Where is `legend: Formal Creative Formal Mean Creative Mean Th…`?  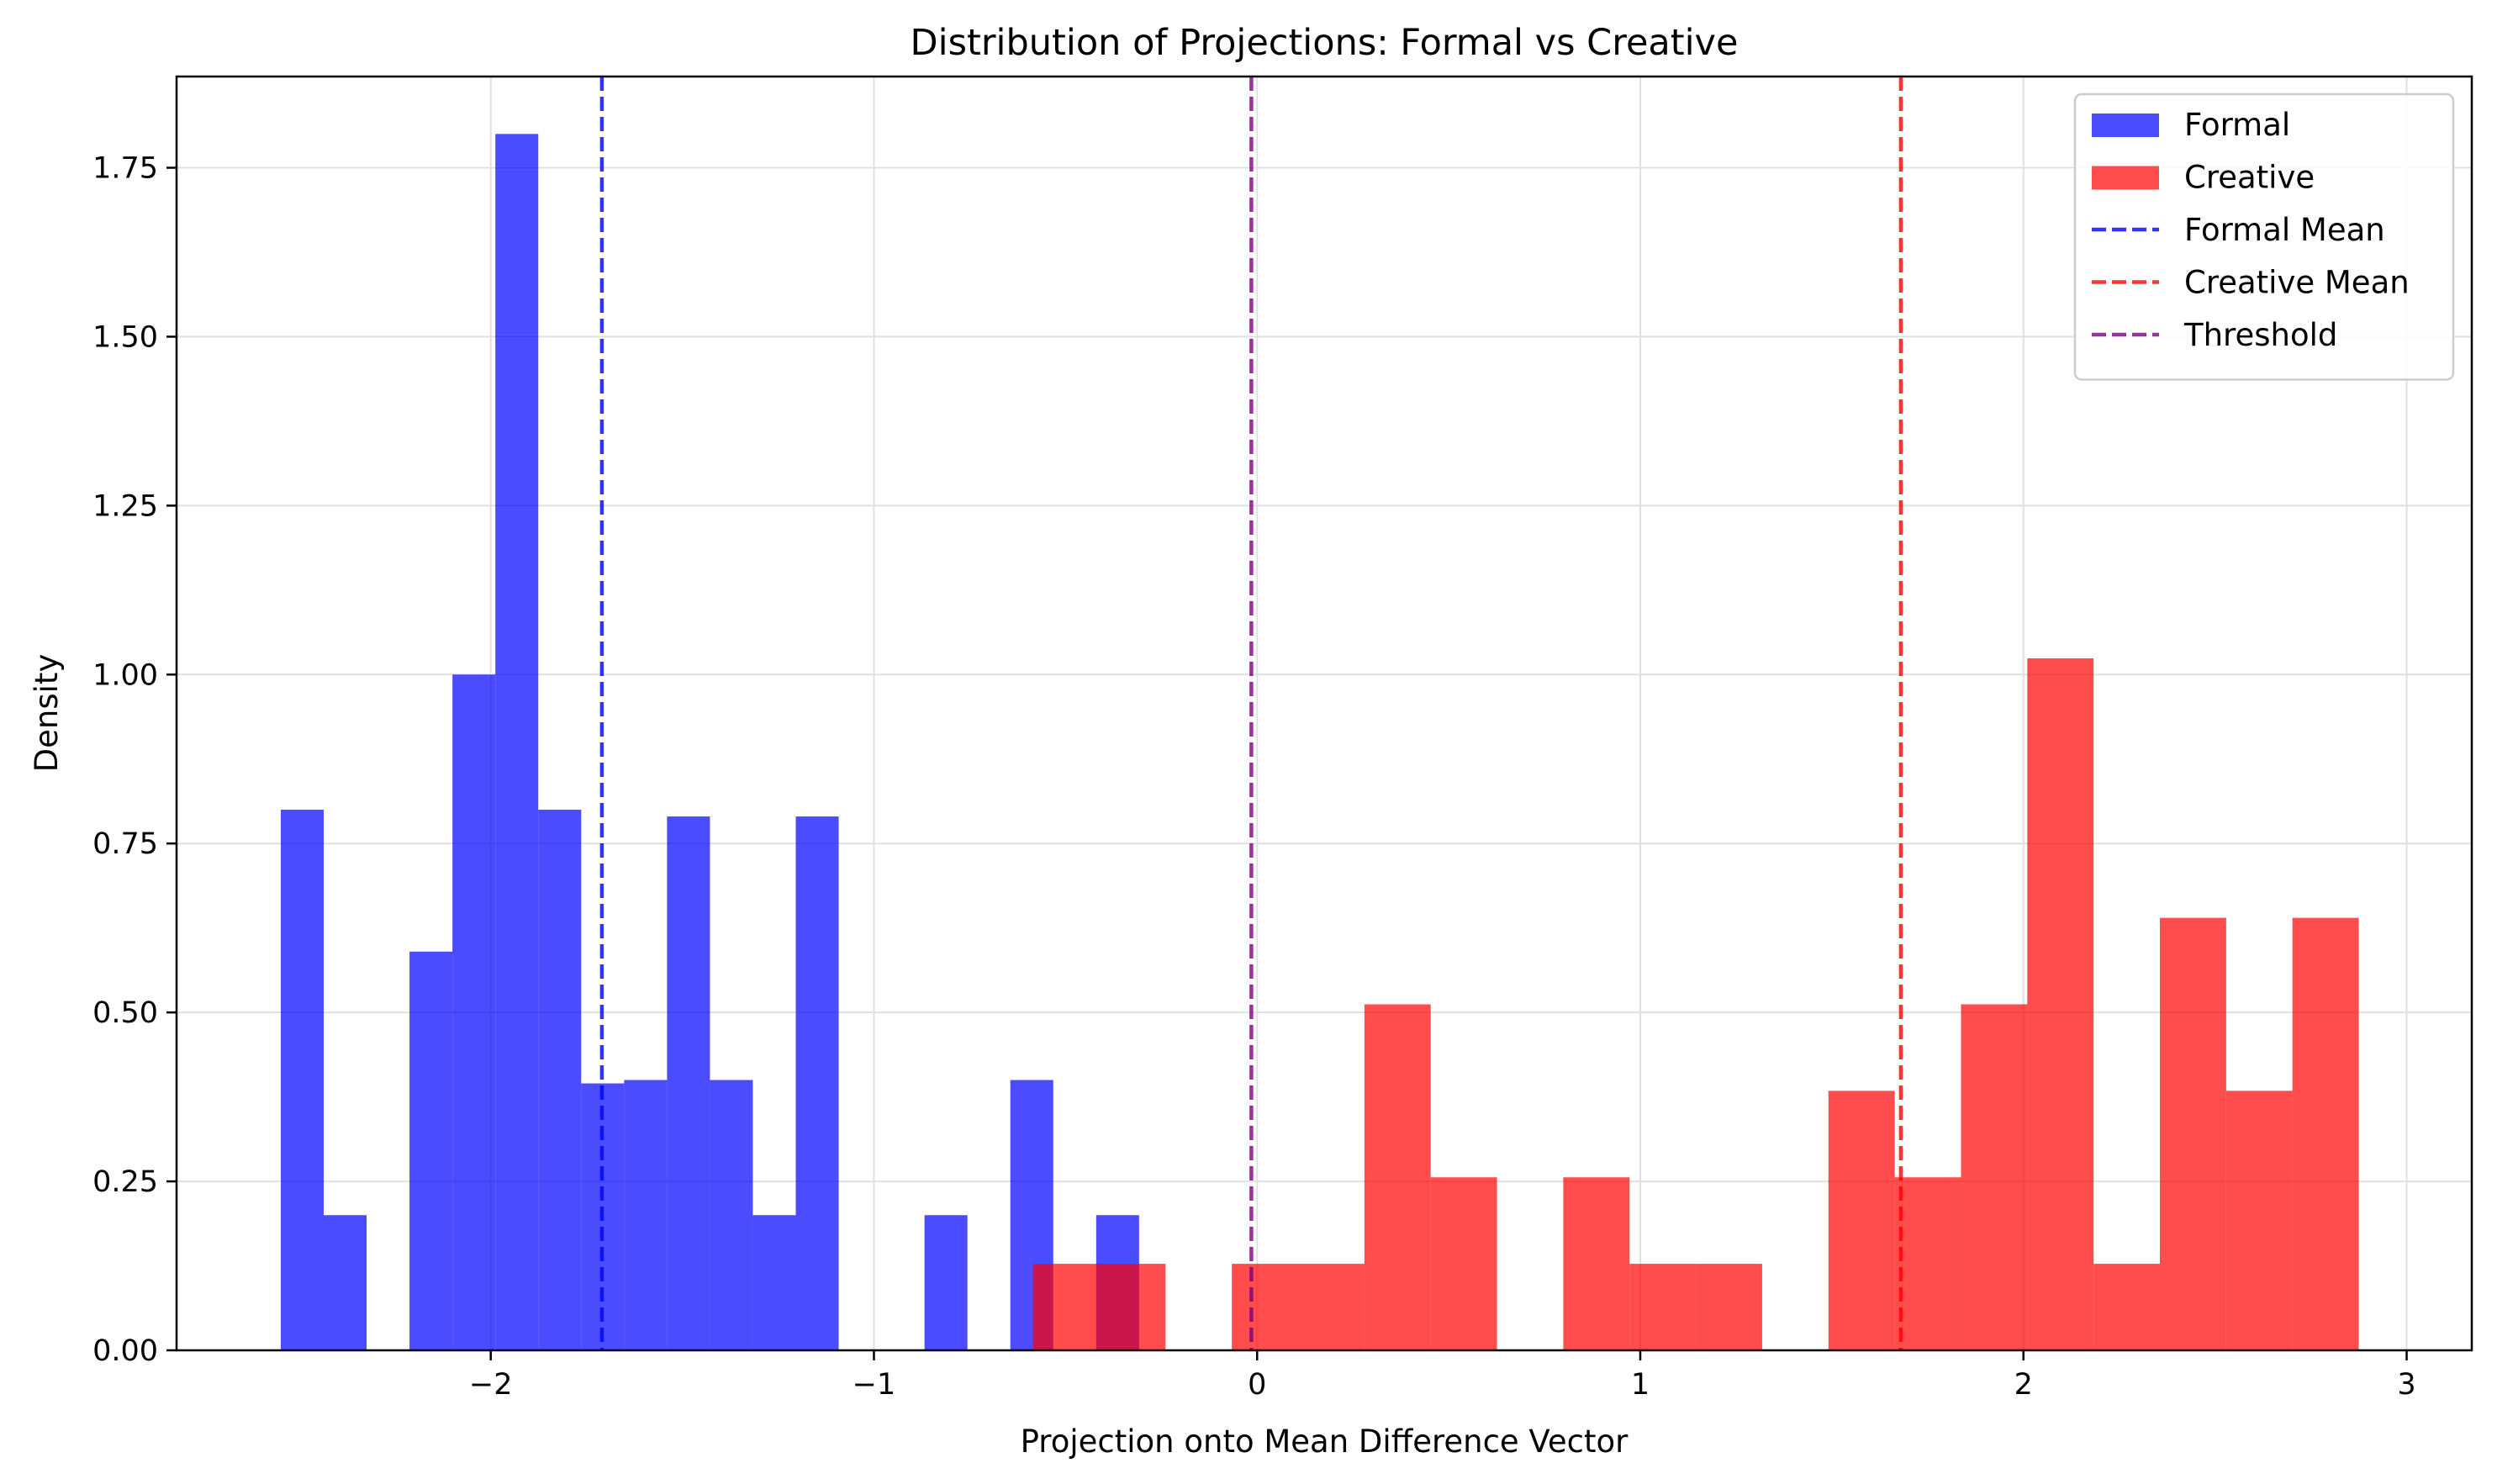 legend: Formal Creative Formal Mean Creative Mean Th… is located at coordinates (2264, 236).